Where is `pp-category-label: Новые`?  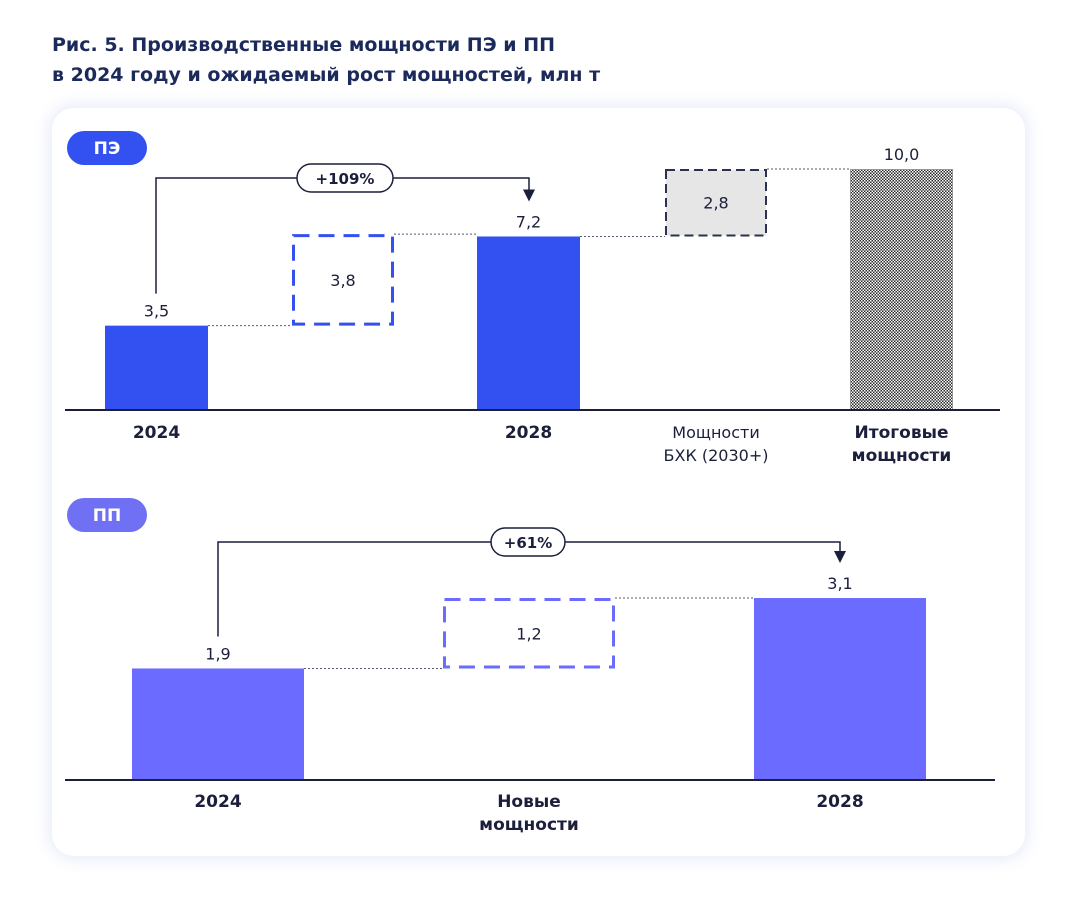 pp-category-label: Новые is located at coordinates (529, 802).